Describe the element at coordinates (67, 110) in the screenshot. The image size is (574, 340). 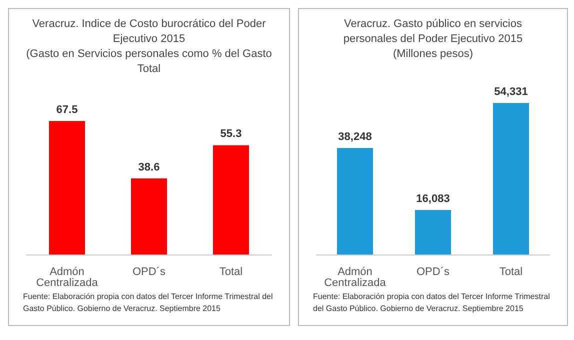
I see `data-label: 67.5` at that location.